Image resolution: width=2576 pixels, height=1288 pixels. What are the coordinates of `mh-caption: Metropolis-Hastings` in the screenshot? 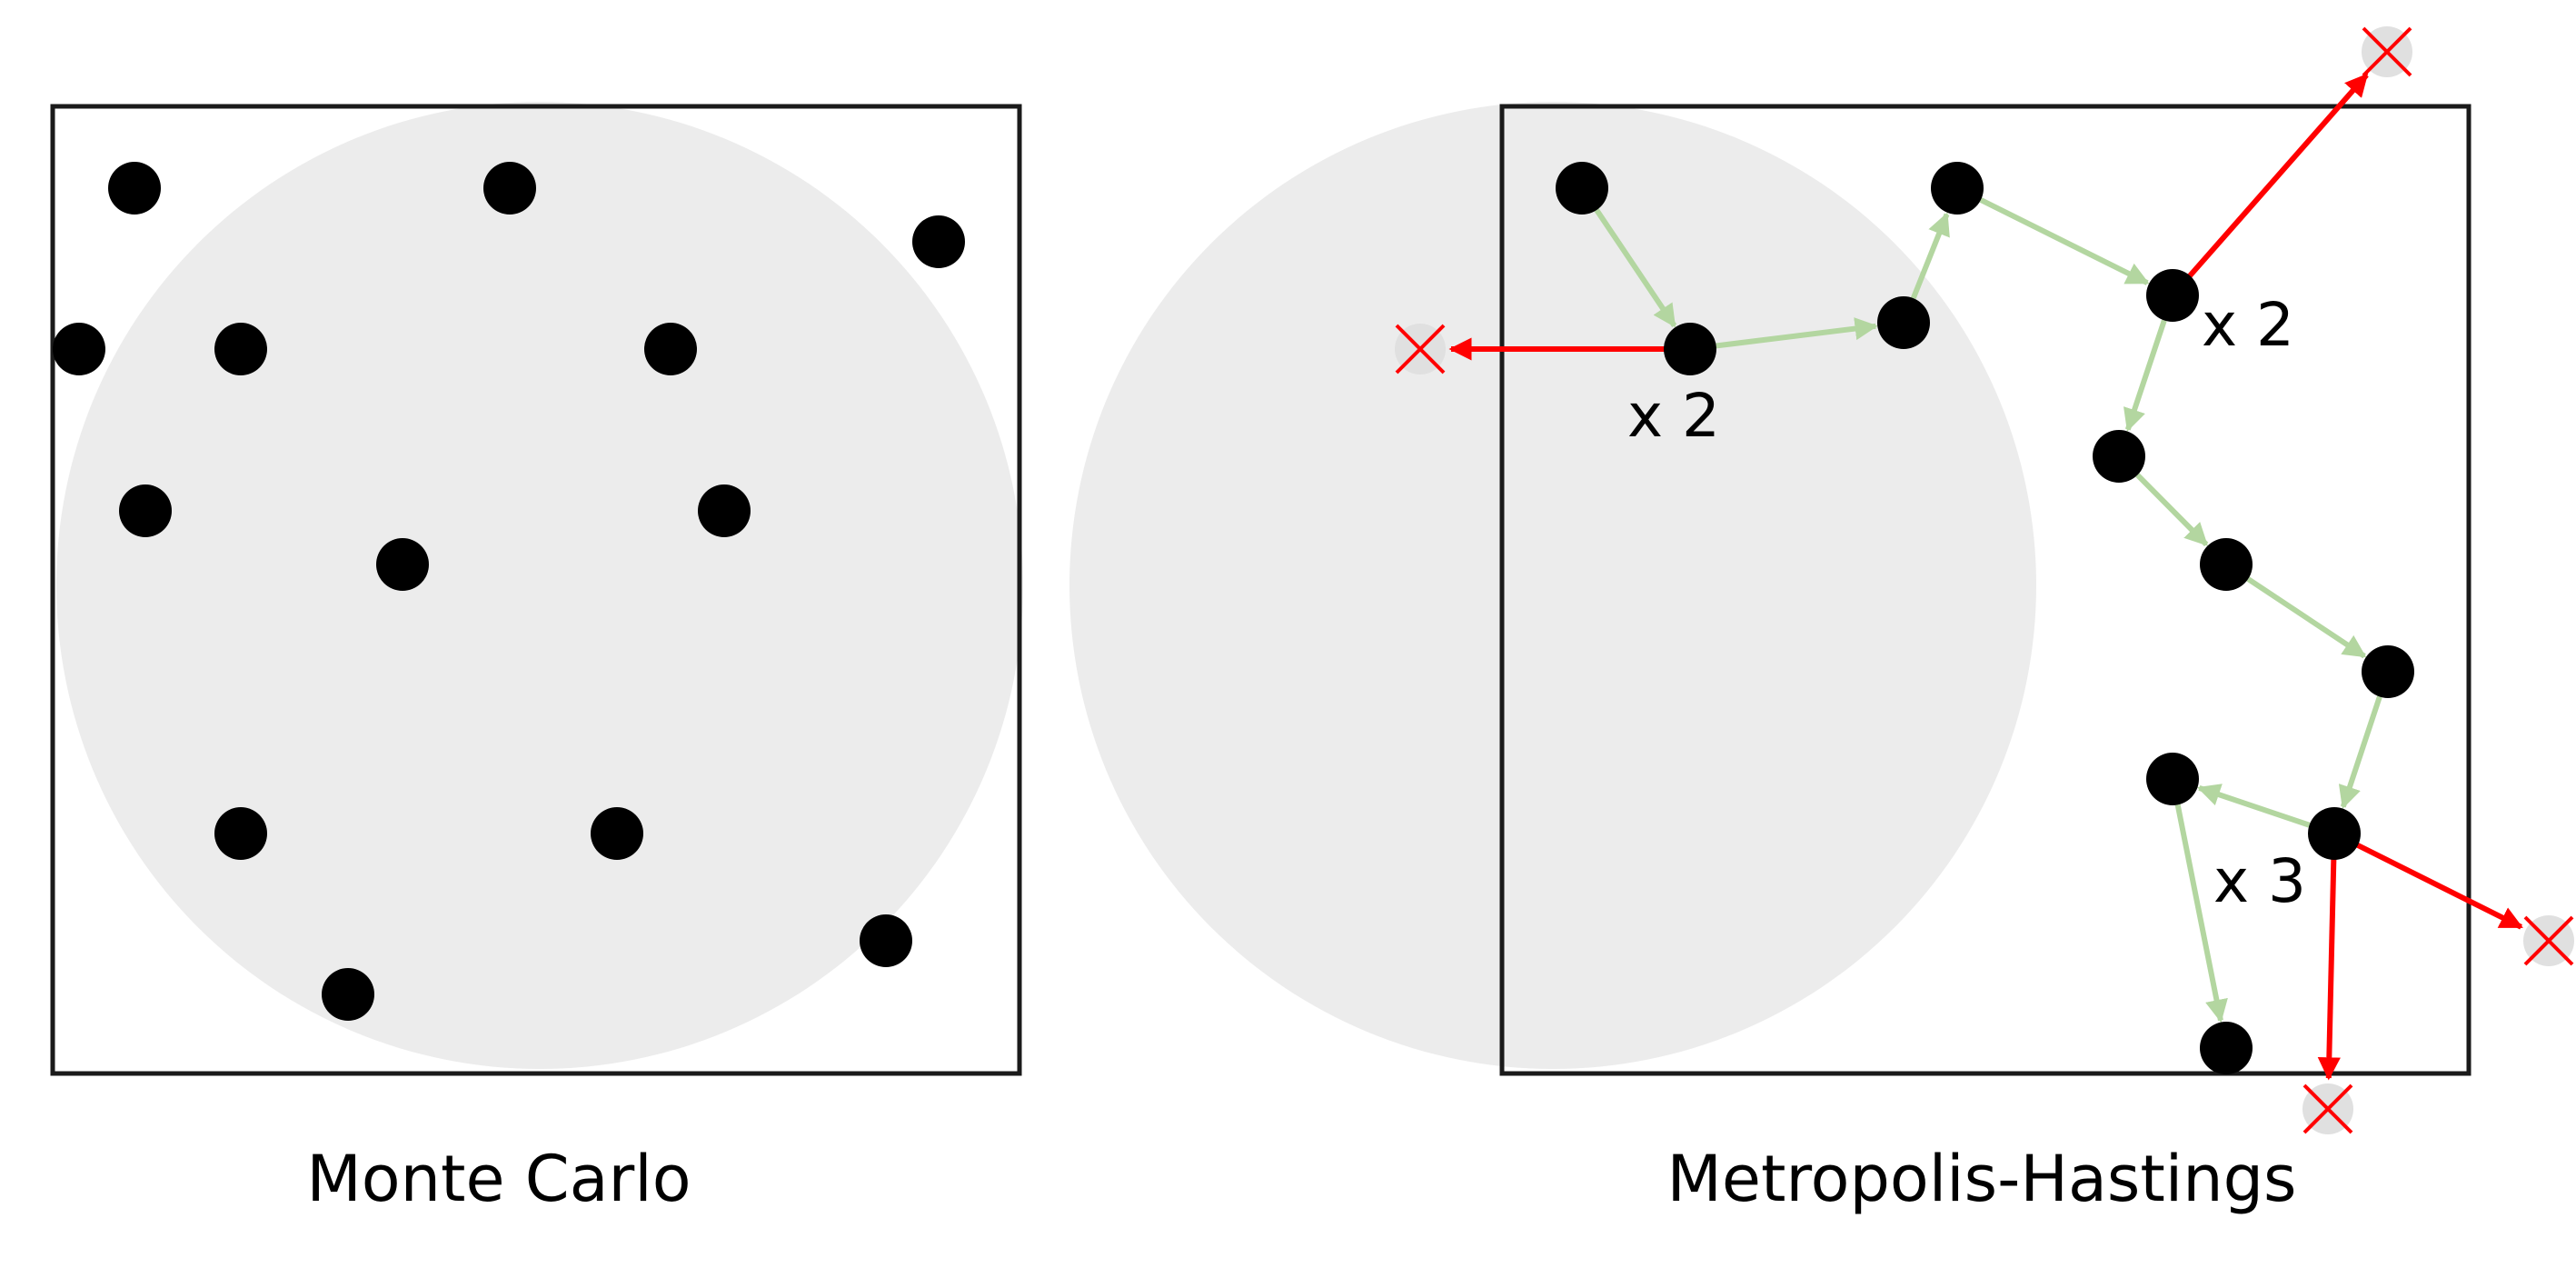 It's located at (1981, 1179).